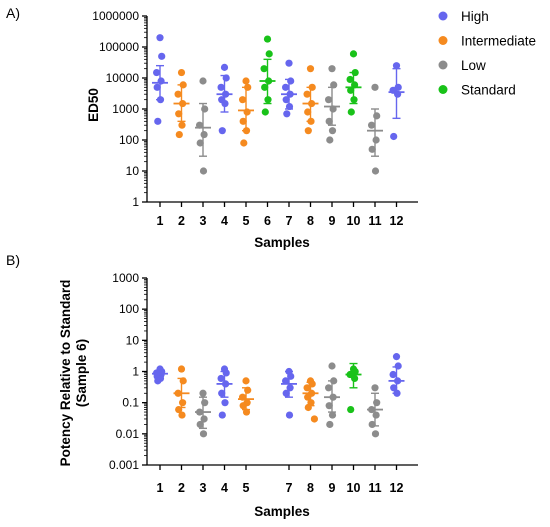 The height and width of the screenshot is (527, 550). What do you see at coordinates (310, 488) in the screenshot?
I see `panel-b-xtick-label: 8` at bounding box center [310, 488].